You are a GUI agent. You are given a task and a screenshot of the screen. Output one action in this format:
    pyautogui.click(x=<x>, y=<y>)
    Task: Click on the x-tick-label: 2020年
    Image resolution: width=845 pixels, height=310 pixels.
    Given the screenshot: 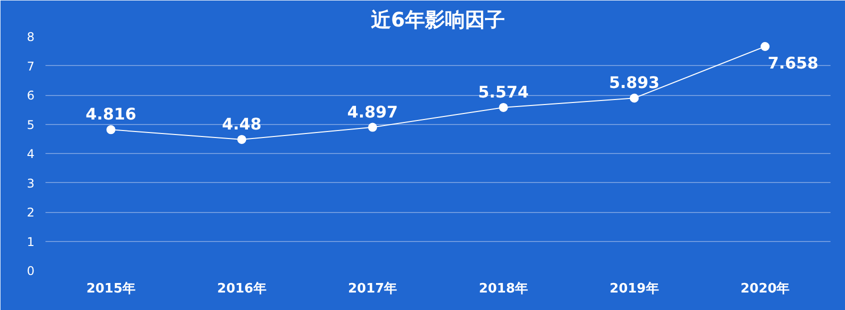 What is the action you would take?
    pyautogui.click(x=765, y=289)
    